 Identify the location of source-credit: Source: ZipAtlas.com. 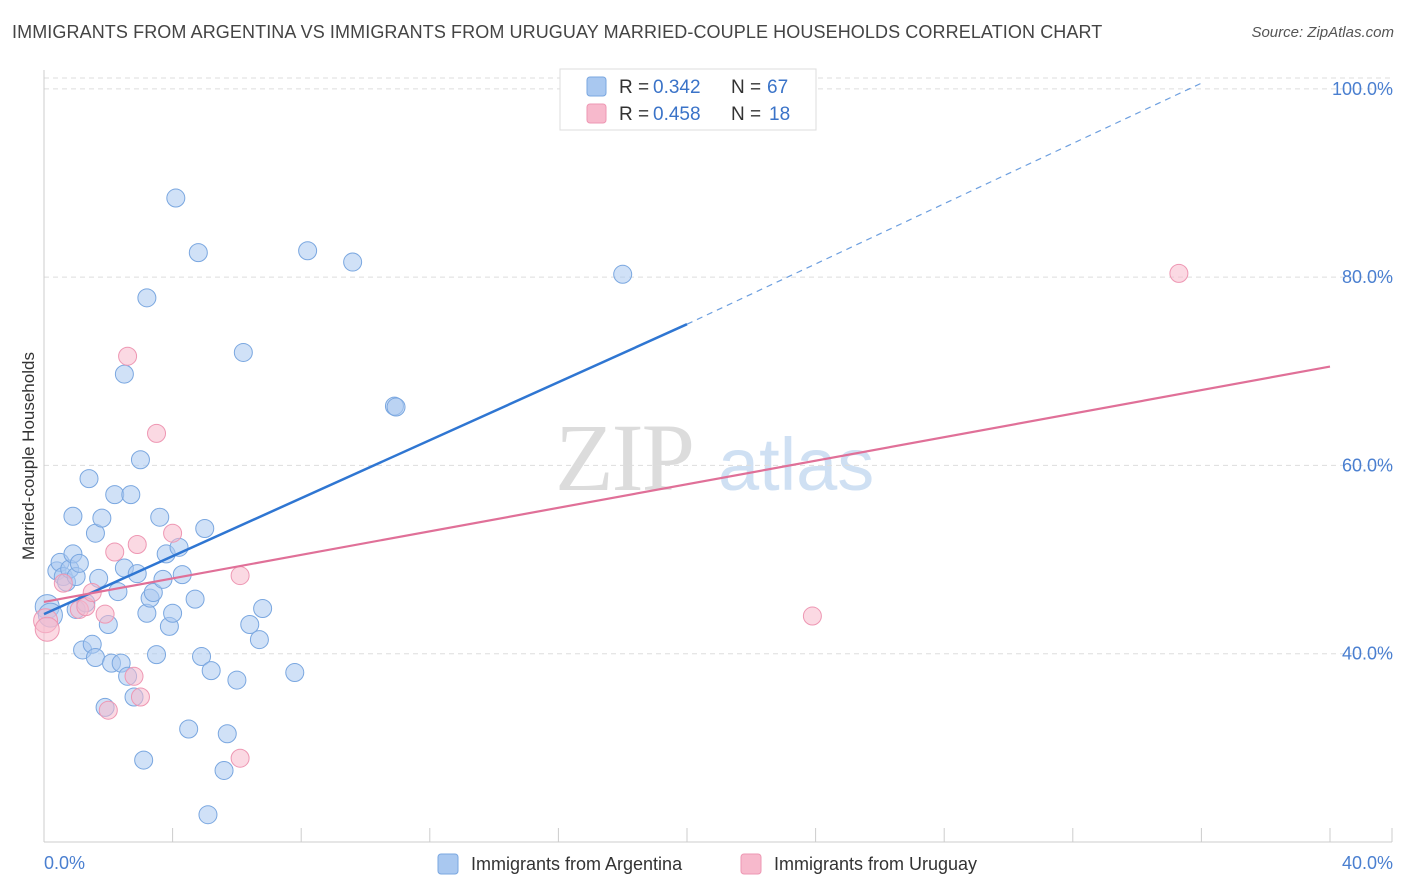
(1322, 32).